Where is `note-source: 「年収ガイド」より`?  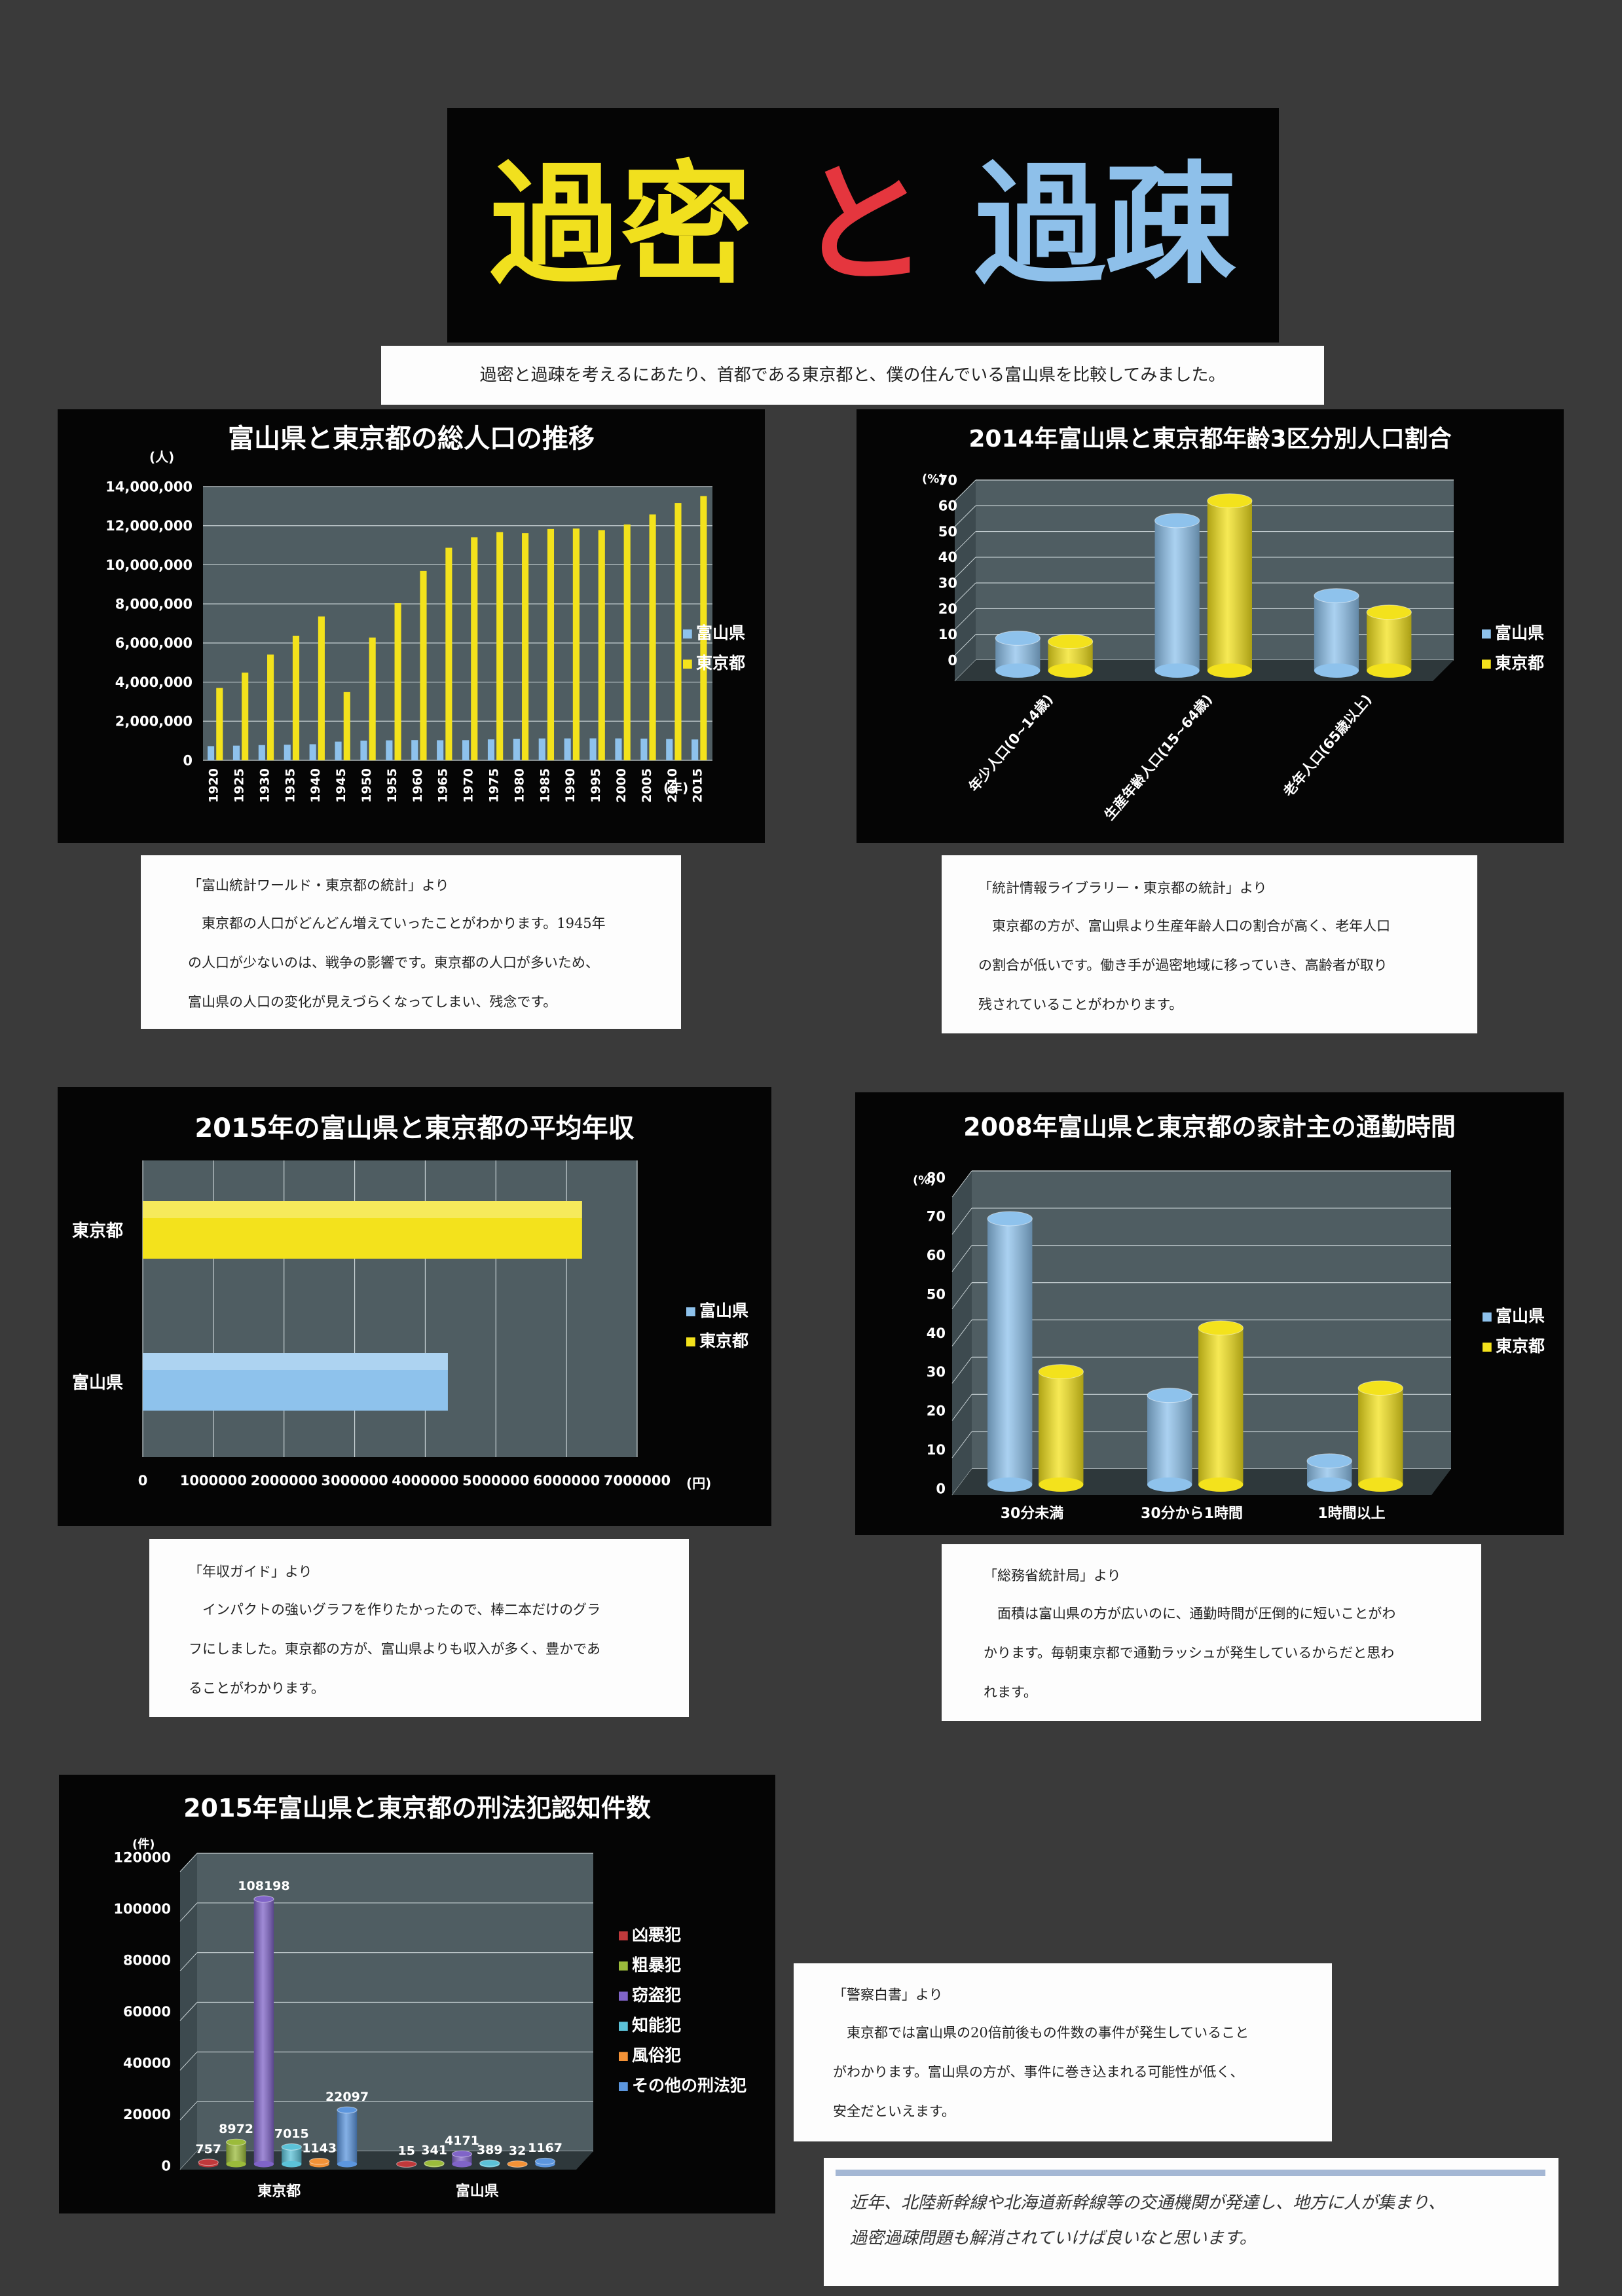 note-source: 「年収ガイド」より is located at coordinates (250, 1572).